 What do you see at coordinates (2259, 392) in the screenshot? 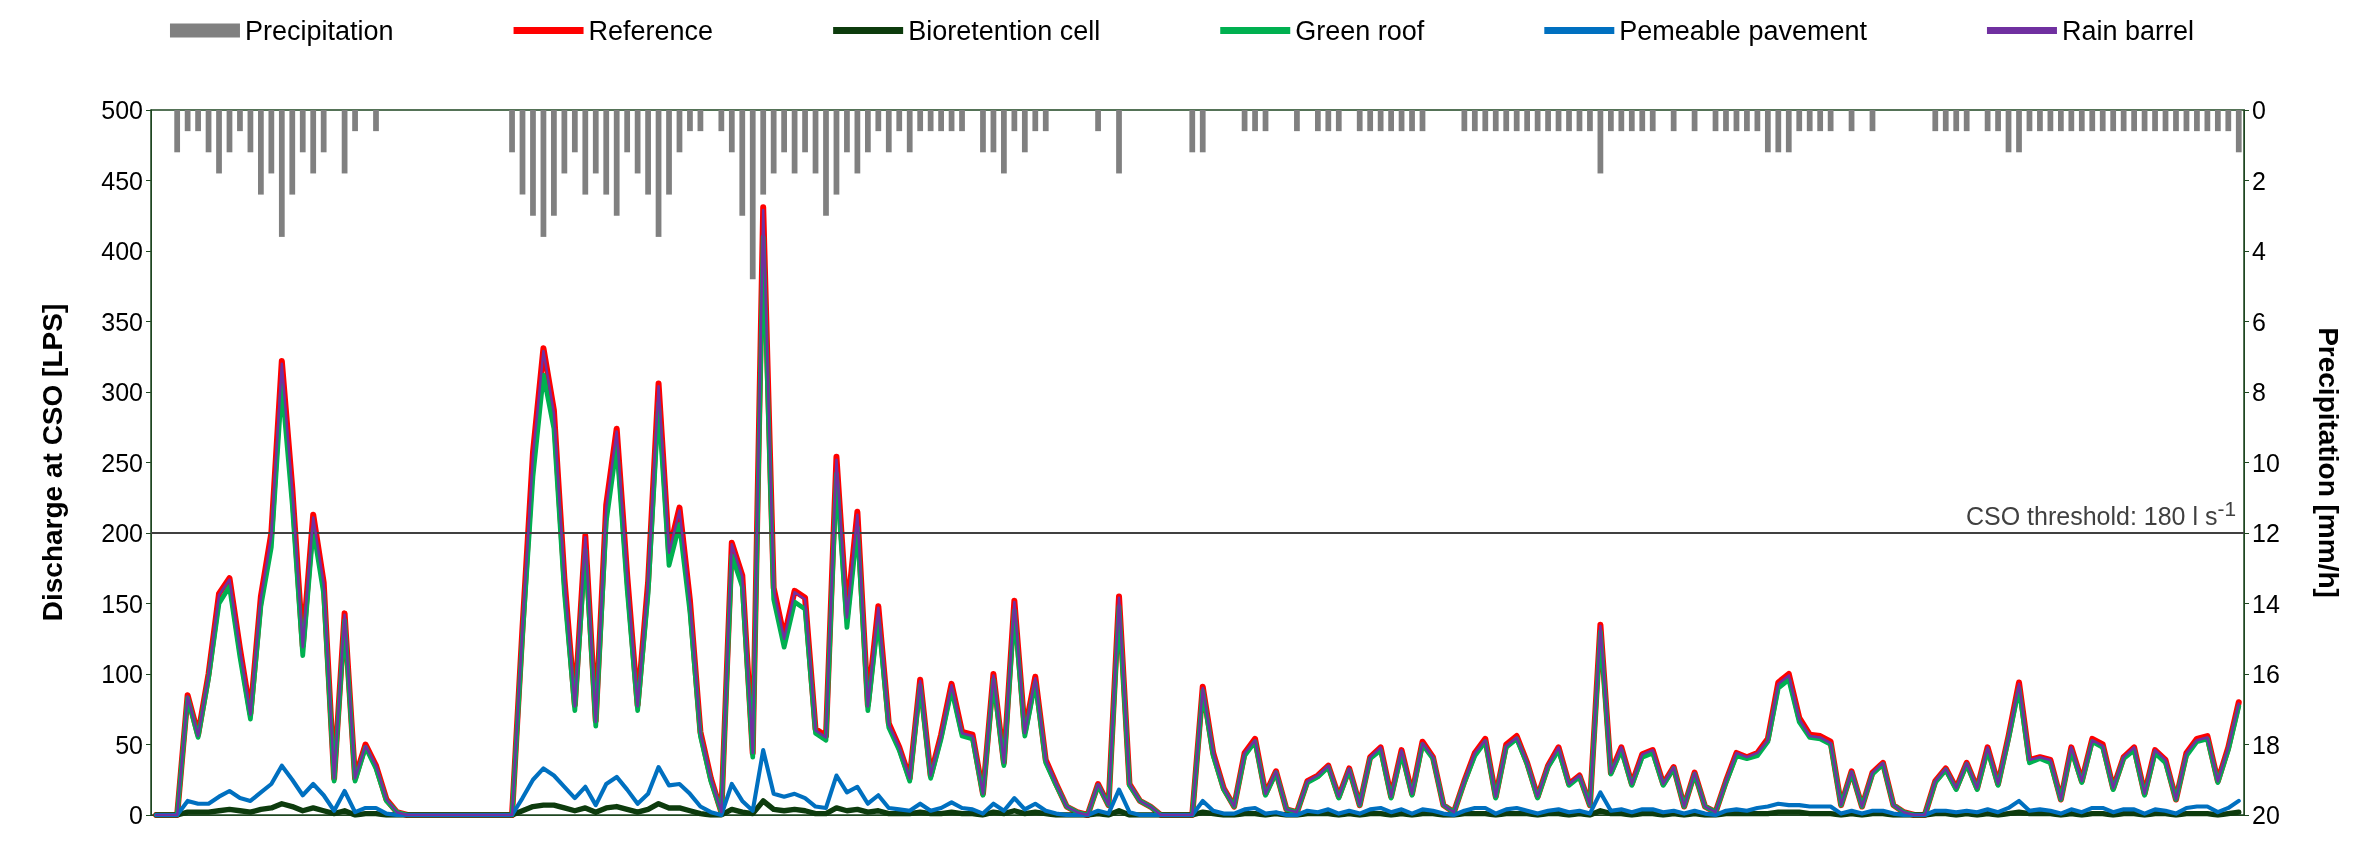
I see `y2-tick-label: 8` at bounding box center [2259, 392].